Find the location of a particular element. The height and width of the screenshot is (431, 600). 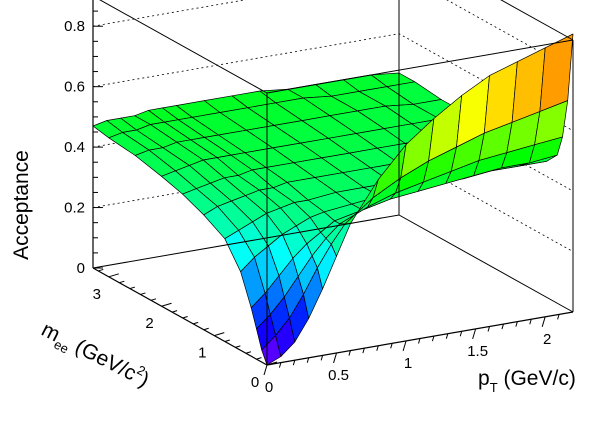

y-tick-label: 3 is located at coordinates (97, 294).